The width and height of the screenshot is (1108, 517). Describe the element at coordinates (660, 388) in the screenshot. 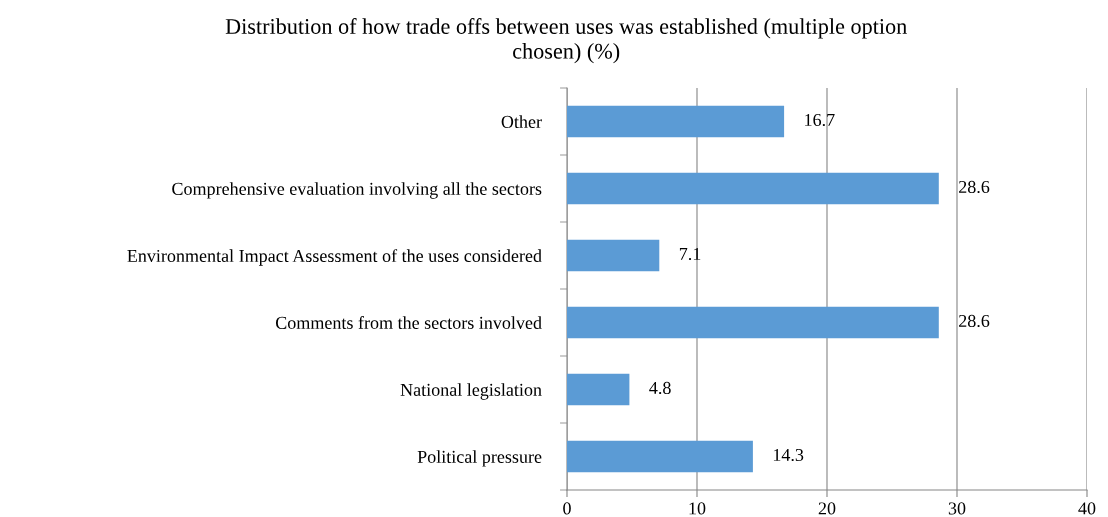

I see `data-label: 4.8` at that location.